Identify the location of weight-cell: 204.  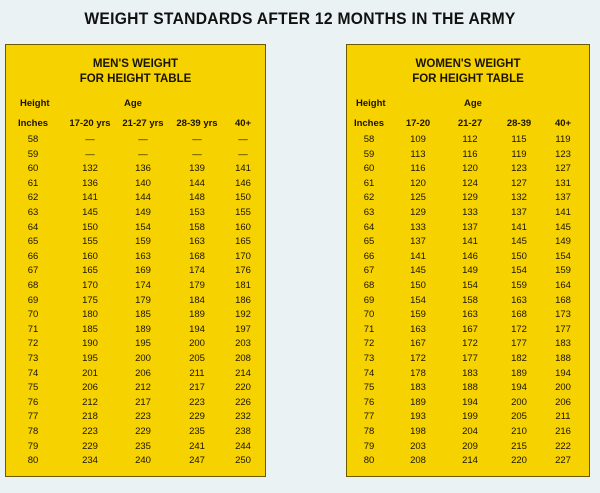
(470, 431).